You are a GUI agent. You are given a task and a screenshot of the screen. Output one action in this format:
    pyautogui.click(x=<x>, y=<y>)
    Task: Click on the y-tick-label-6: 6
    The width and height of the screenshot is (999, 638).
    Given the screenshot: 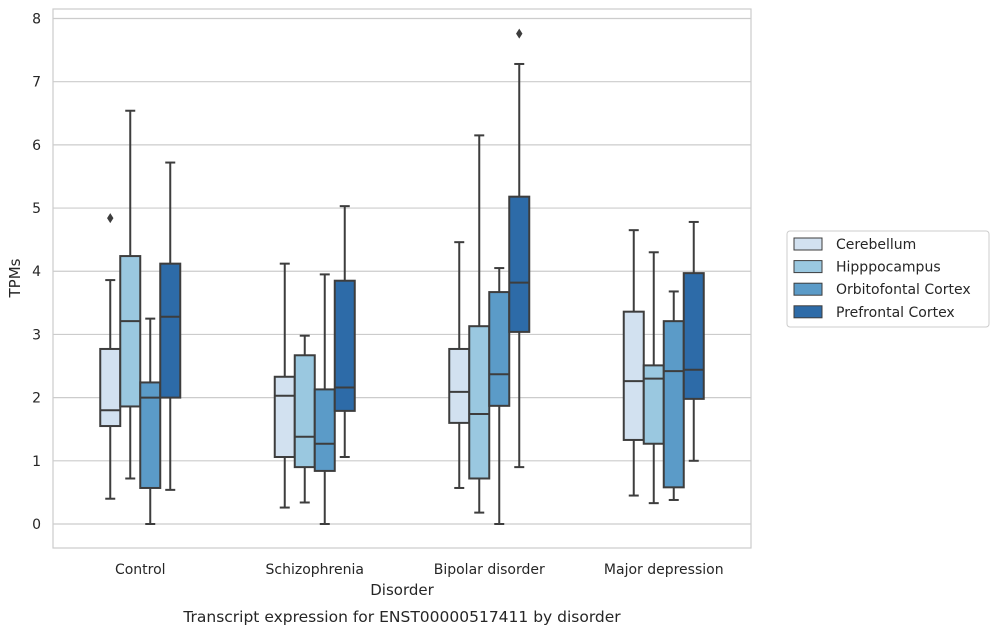 What is the action you would take?
    pyautogui.click(x=36, y=146)
    